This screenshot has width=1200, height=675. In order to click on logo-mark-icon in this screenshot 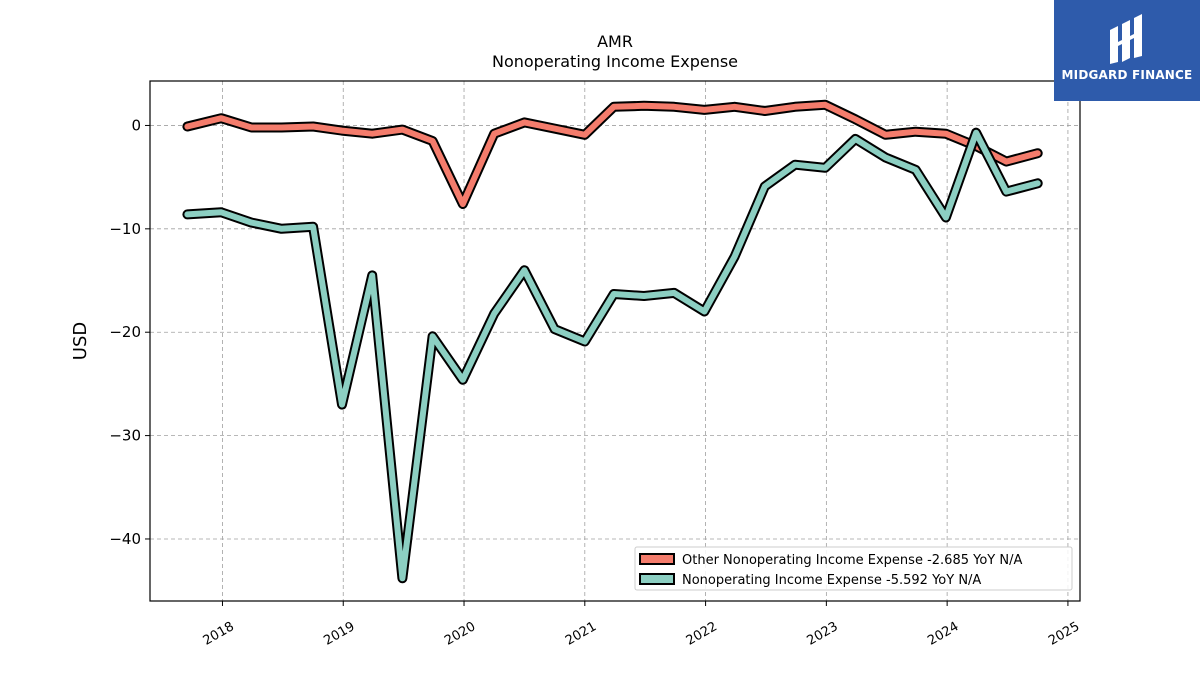, I will do `click(1126, 39)`.